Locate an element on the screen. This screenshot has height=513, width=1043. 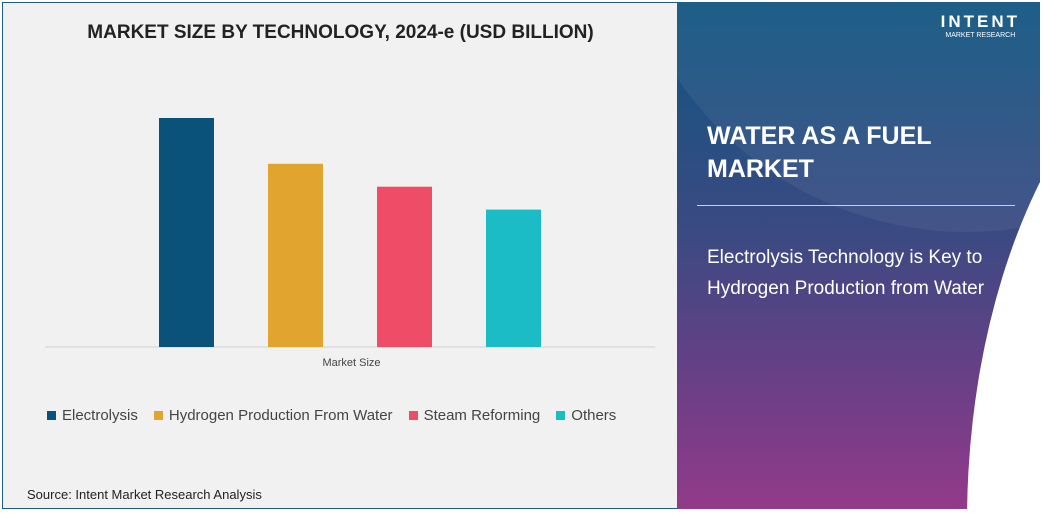
bar-others is located at coordinates (513, 278).